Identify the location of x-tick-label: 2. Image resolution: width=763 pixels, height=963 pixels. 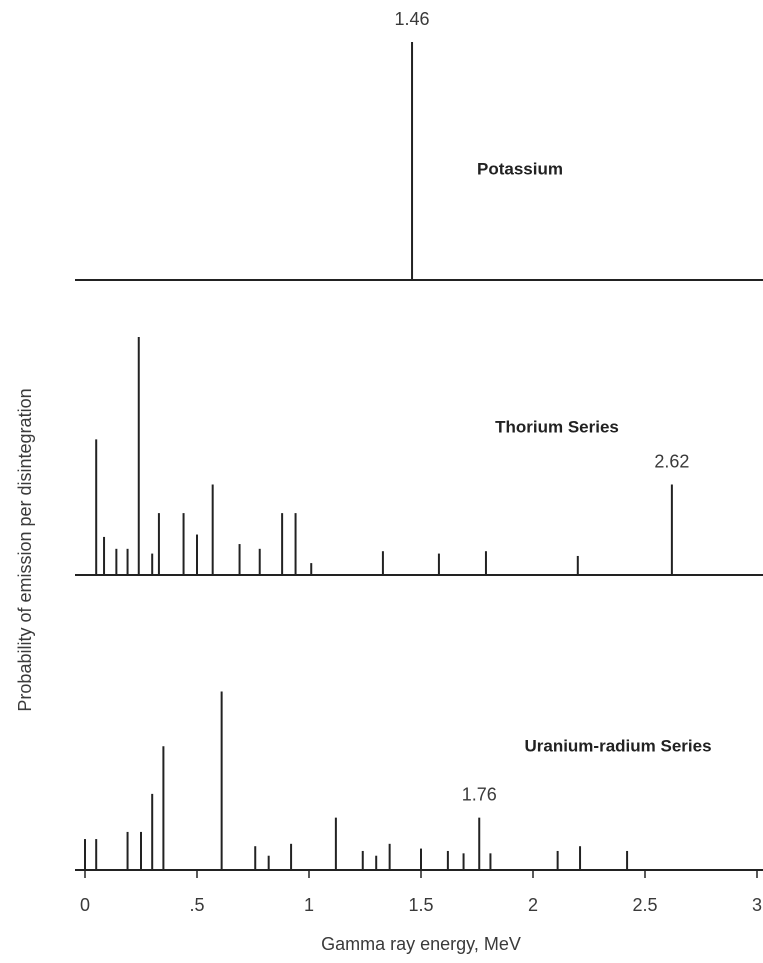
(533, 905).